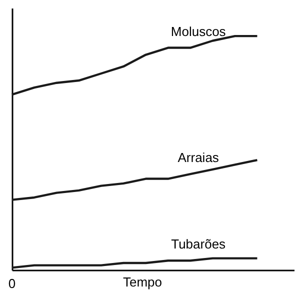  Describe the element at coordinates (198, 31) in the screenshot. I see `series-label: Moluscos` at that location.